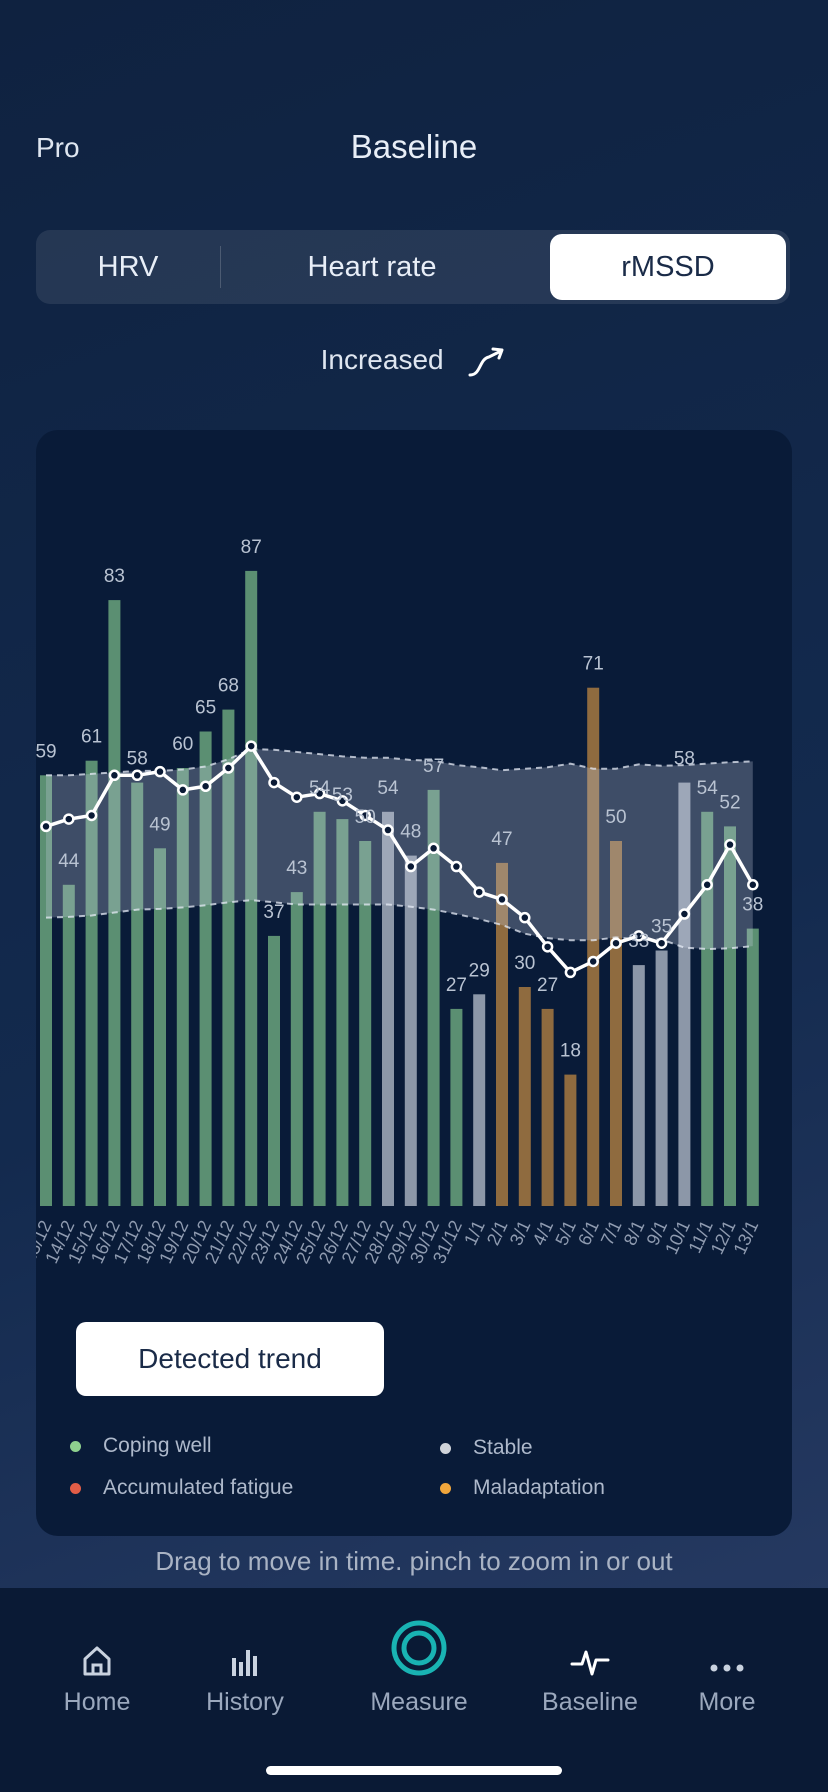 The image size is (828, 1792). What do you see at coordinates (75, 1488) in the screenshot?
I see `legend-dot-fatigue` at bounding box center [75, 1488].